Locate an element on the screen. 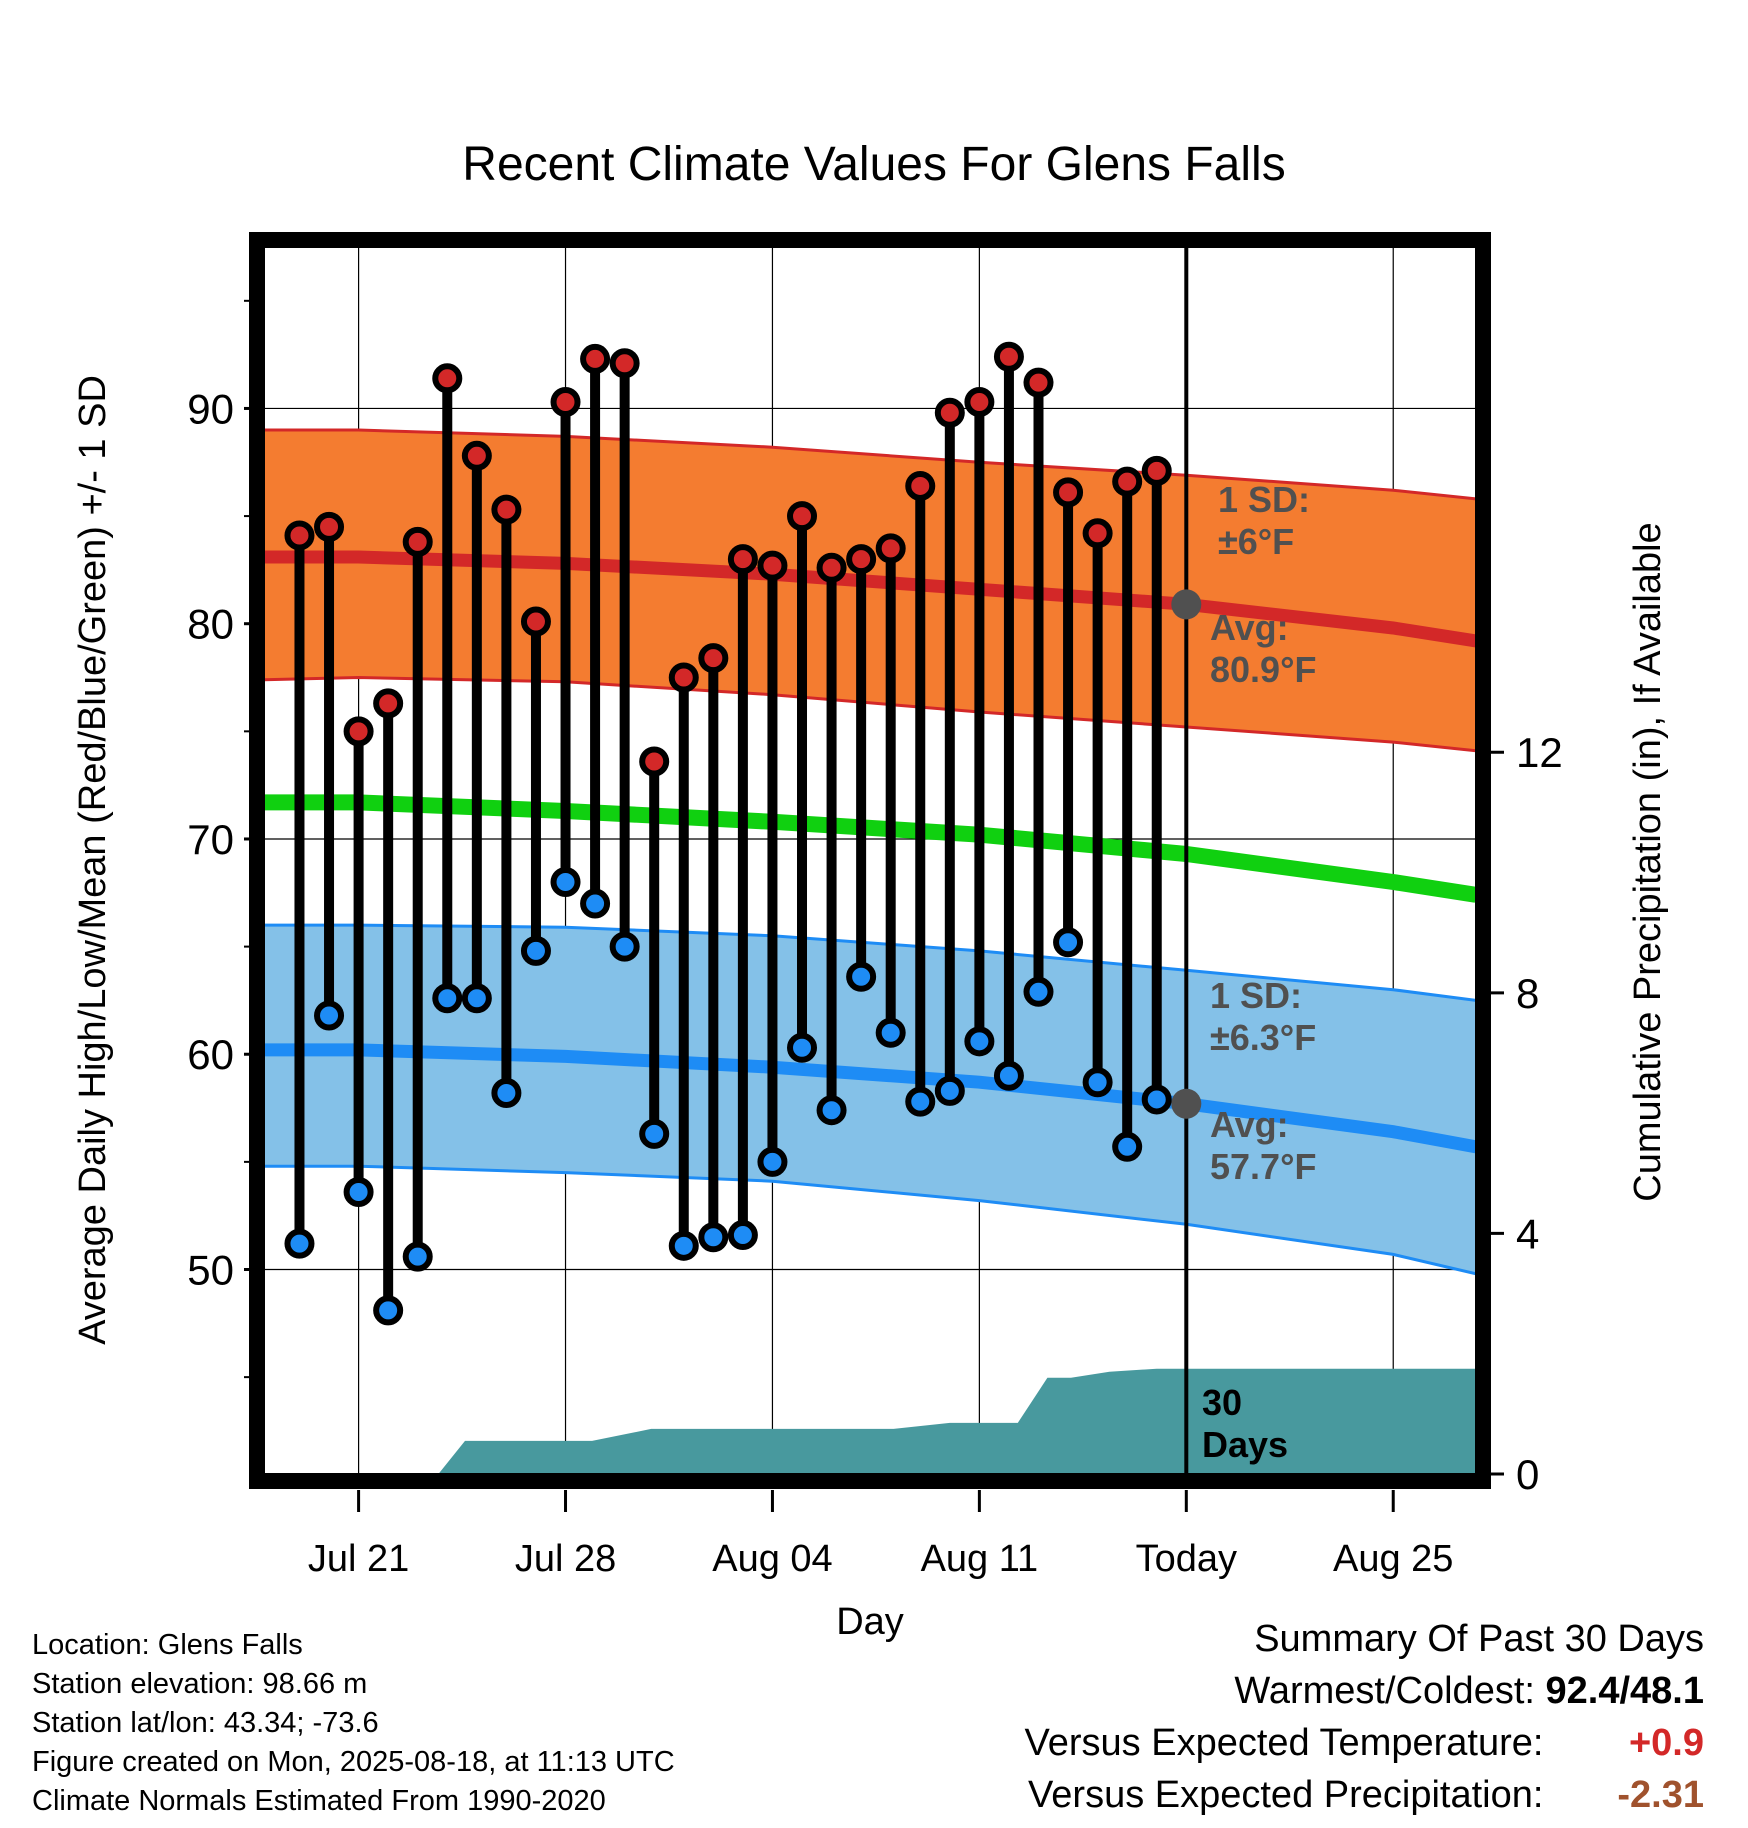 The width and height of the screenshot is (1748, 1828). y-right-tick-label: 0 is located at coordinates (1527, 1474).